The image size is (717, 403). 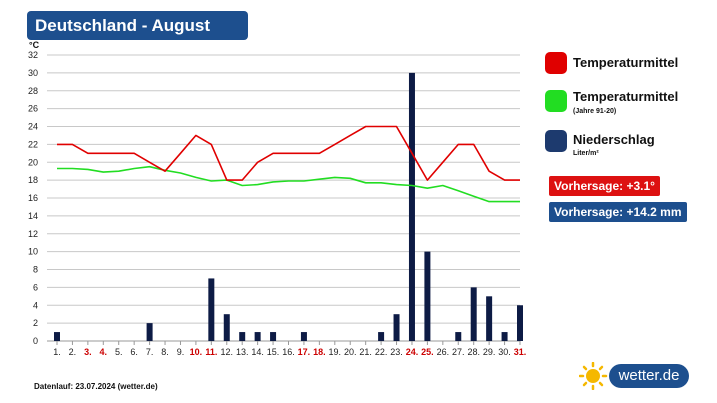 I want to click on x-tick-label: 2., so click(x=73, y=352).